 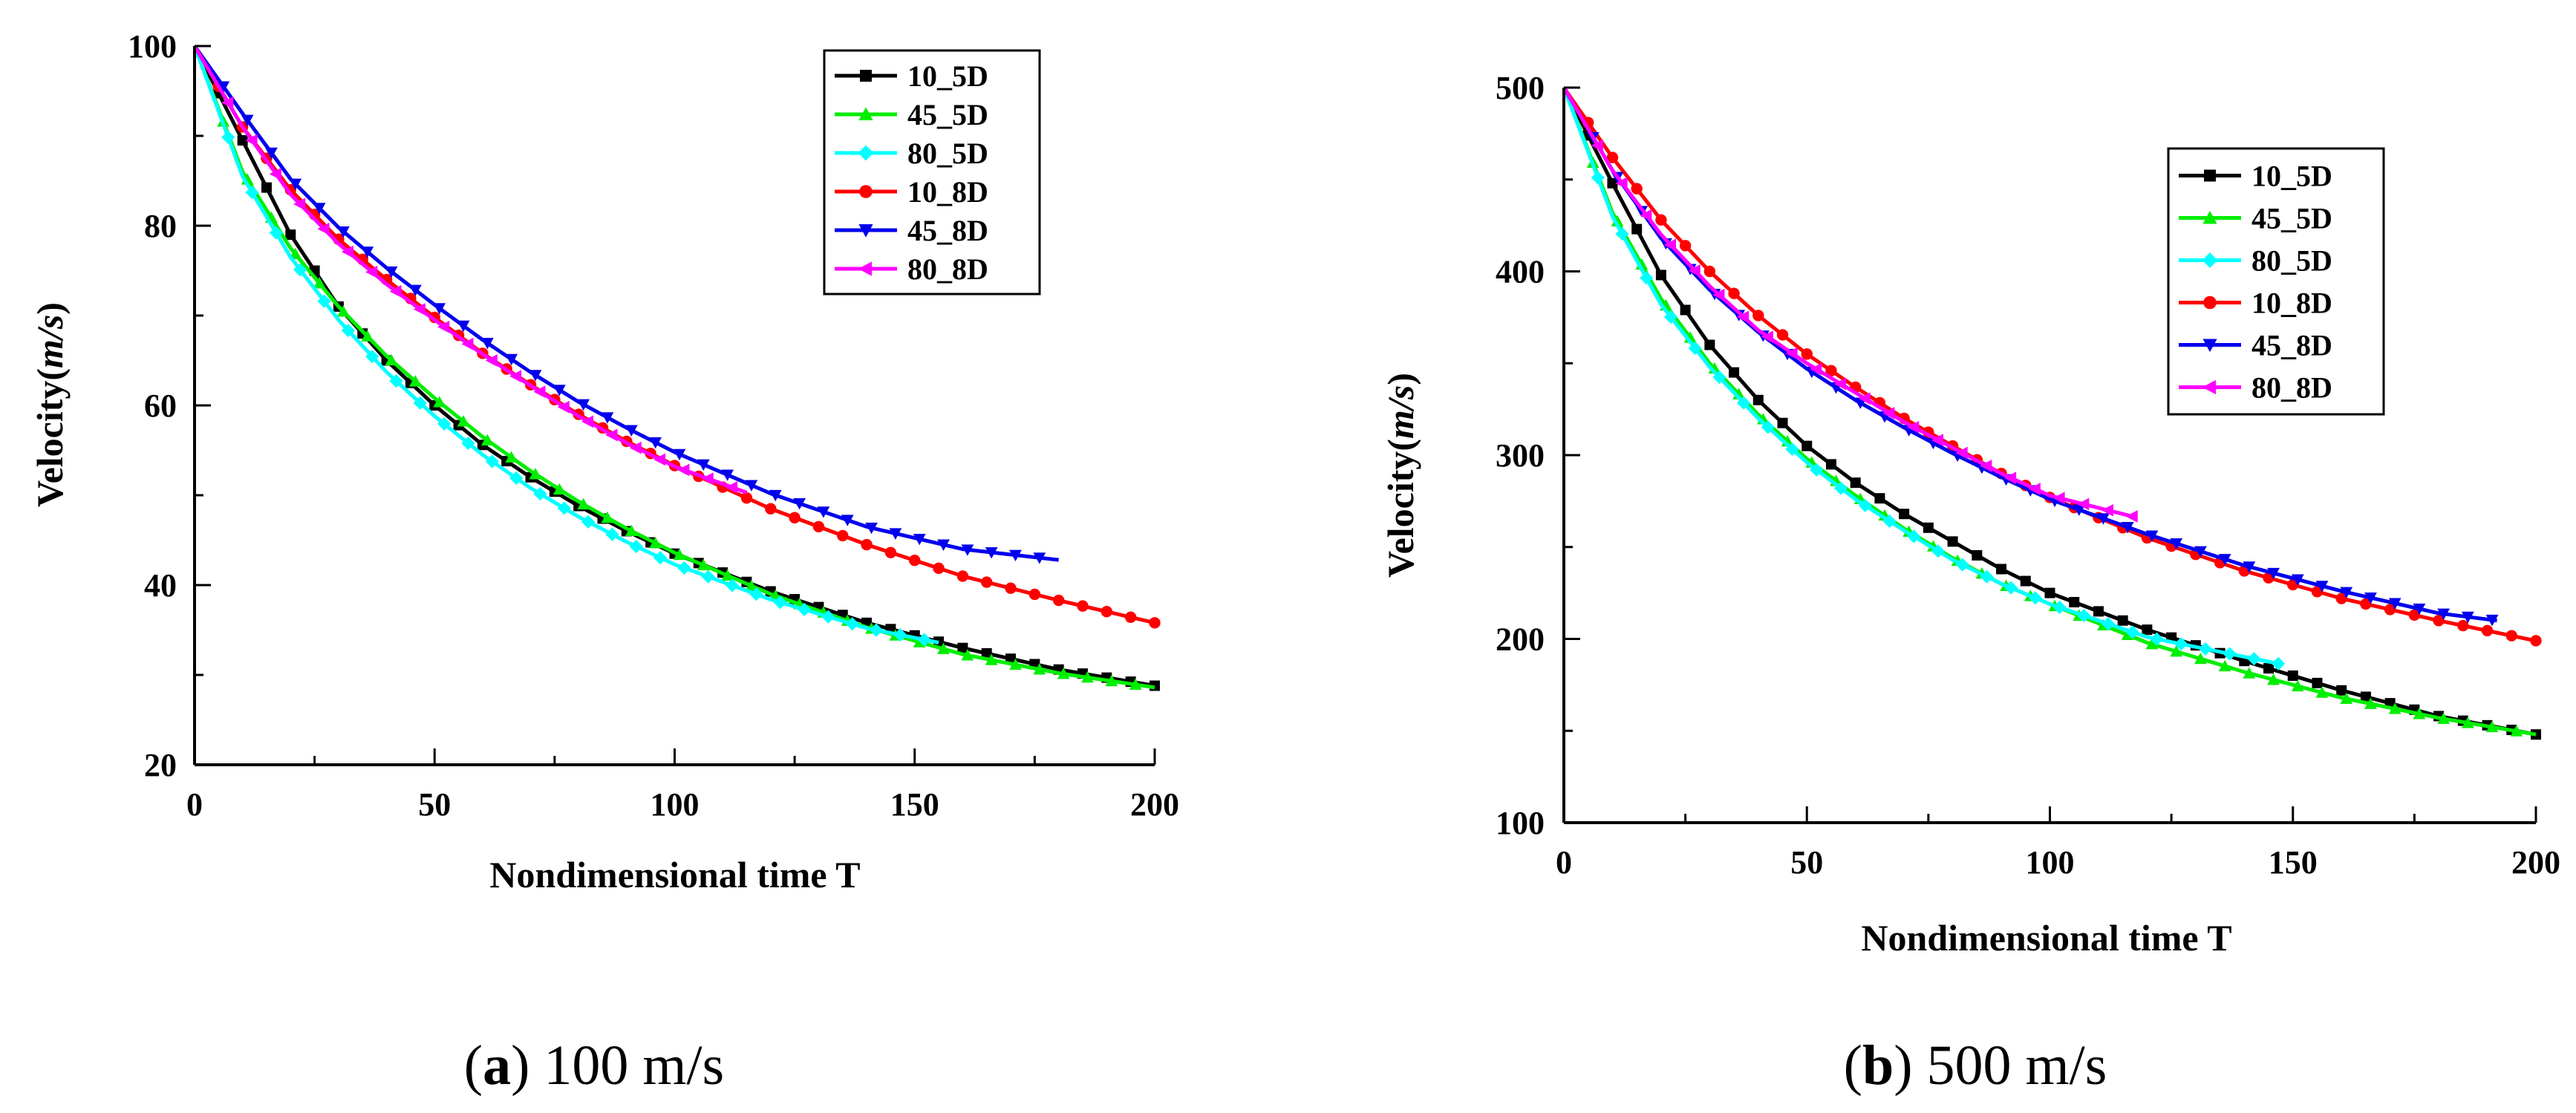 I want to click on chart-b-x-tick-label: 50, so click(x=1806, y=863).